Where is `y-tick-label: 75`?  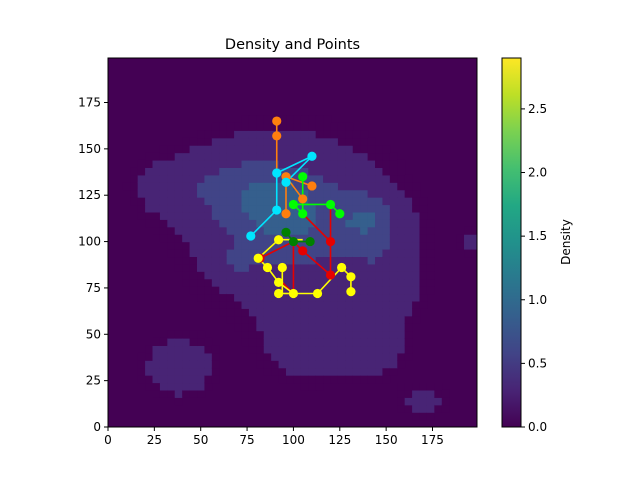
y-tick-label: 75 is located at coordinates (93, 288).